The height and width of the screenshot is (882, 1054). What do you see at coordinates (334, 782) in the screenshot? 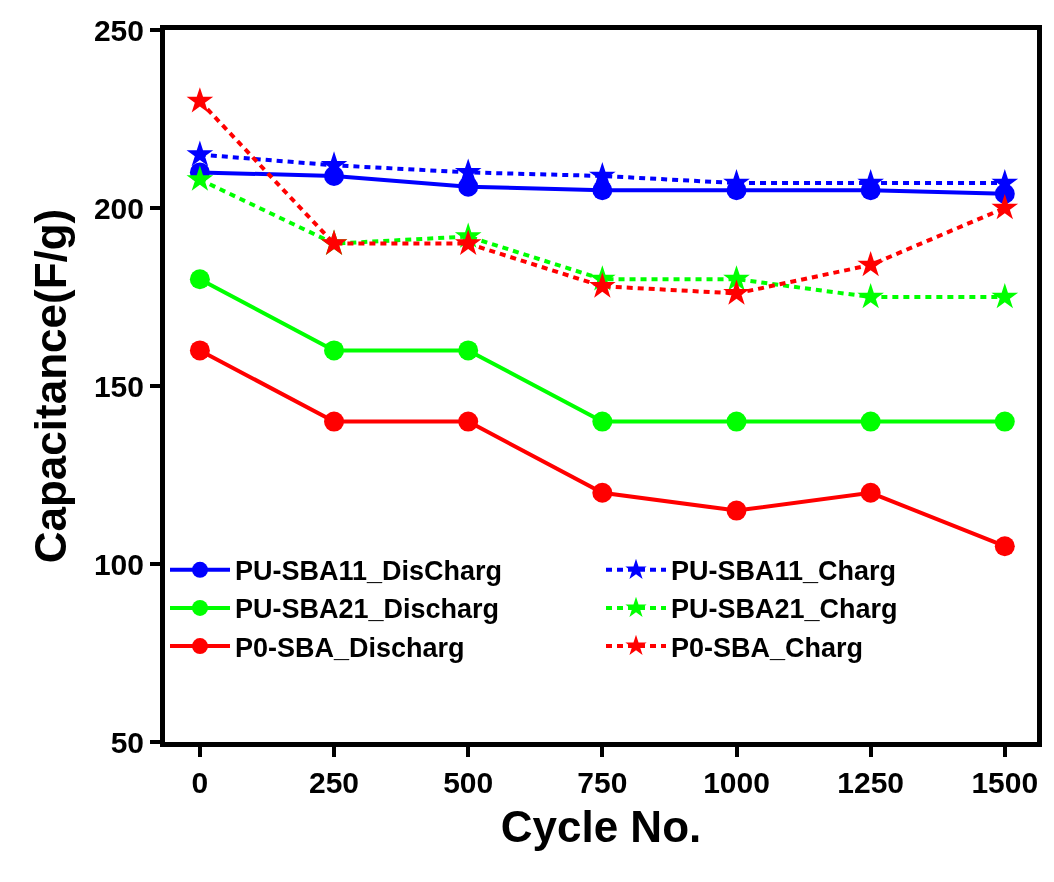
I see `x-tick-label: 250` at bounding box center [334, 782].